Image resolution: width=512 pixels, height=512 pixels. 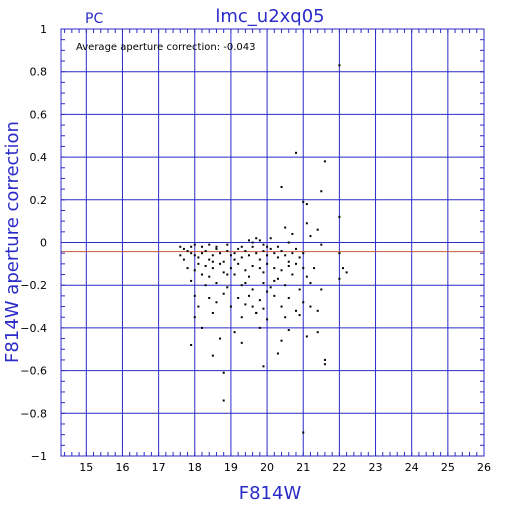 What do you see at coordinates (33, 285) in the screenshot?
I see `y-tick-label: −0.2` at bounding box center [33, 285].